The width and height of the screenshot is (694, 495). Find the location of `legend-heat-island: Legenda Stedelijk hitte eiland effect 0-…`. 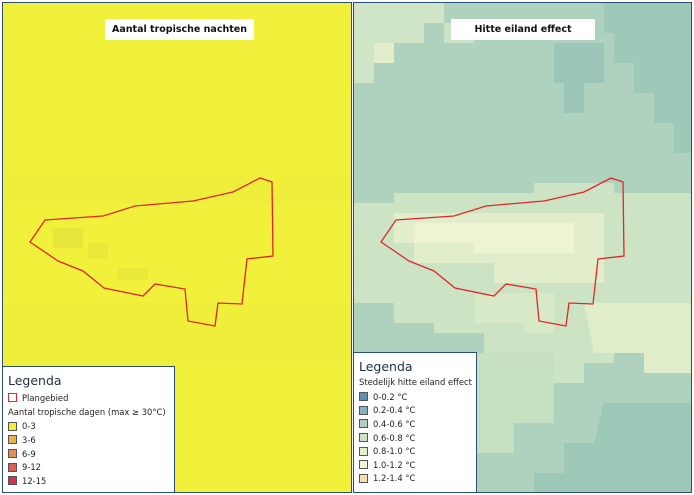

legend-heat-island: Legenda Stedelijk hitte eiland effect 0-… is located at coordinates (415, 422).